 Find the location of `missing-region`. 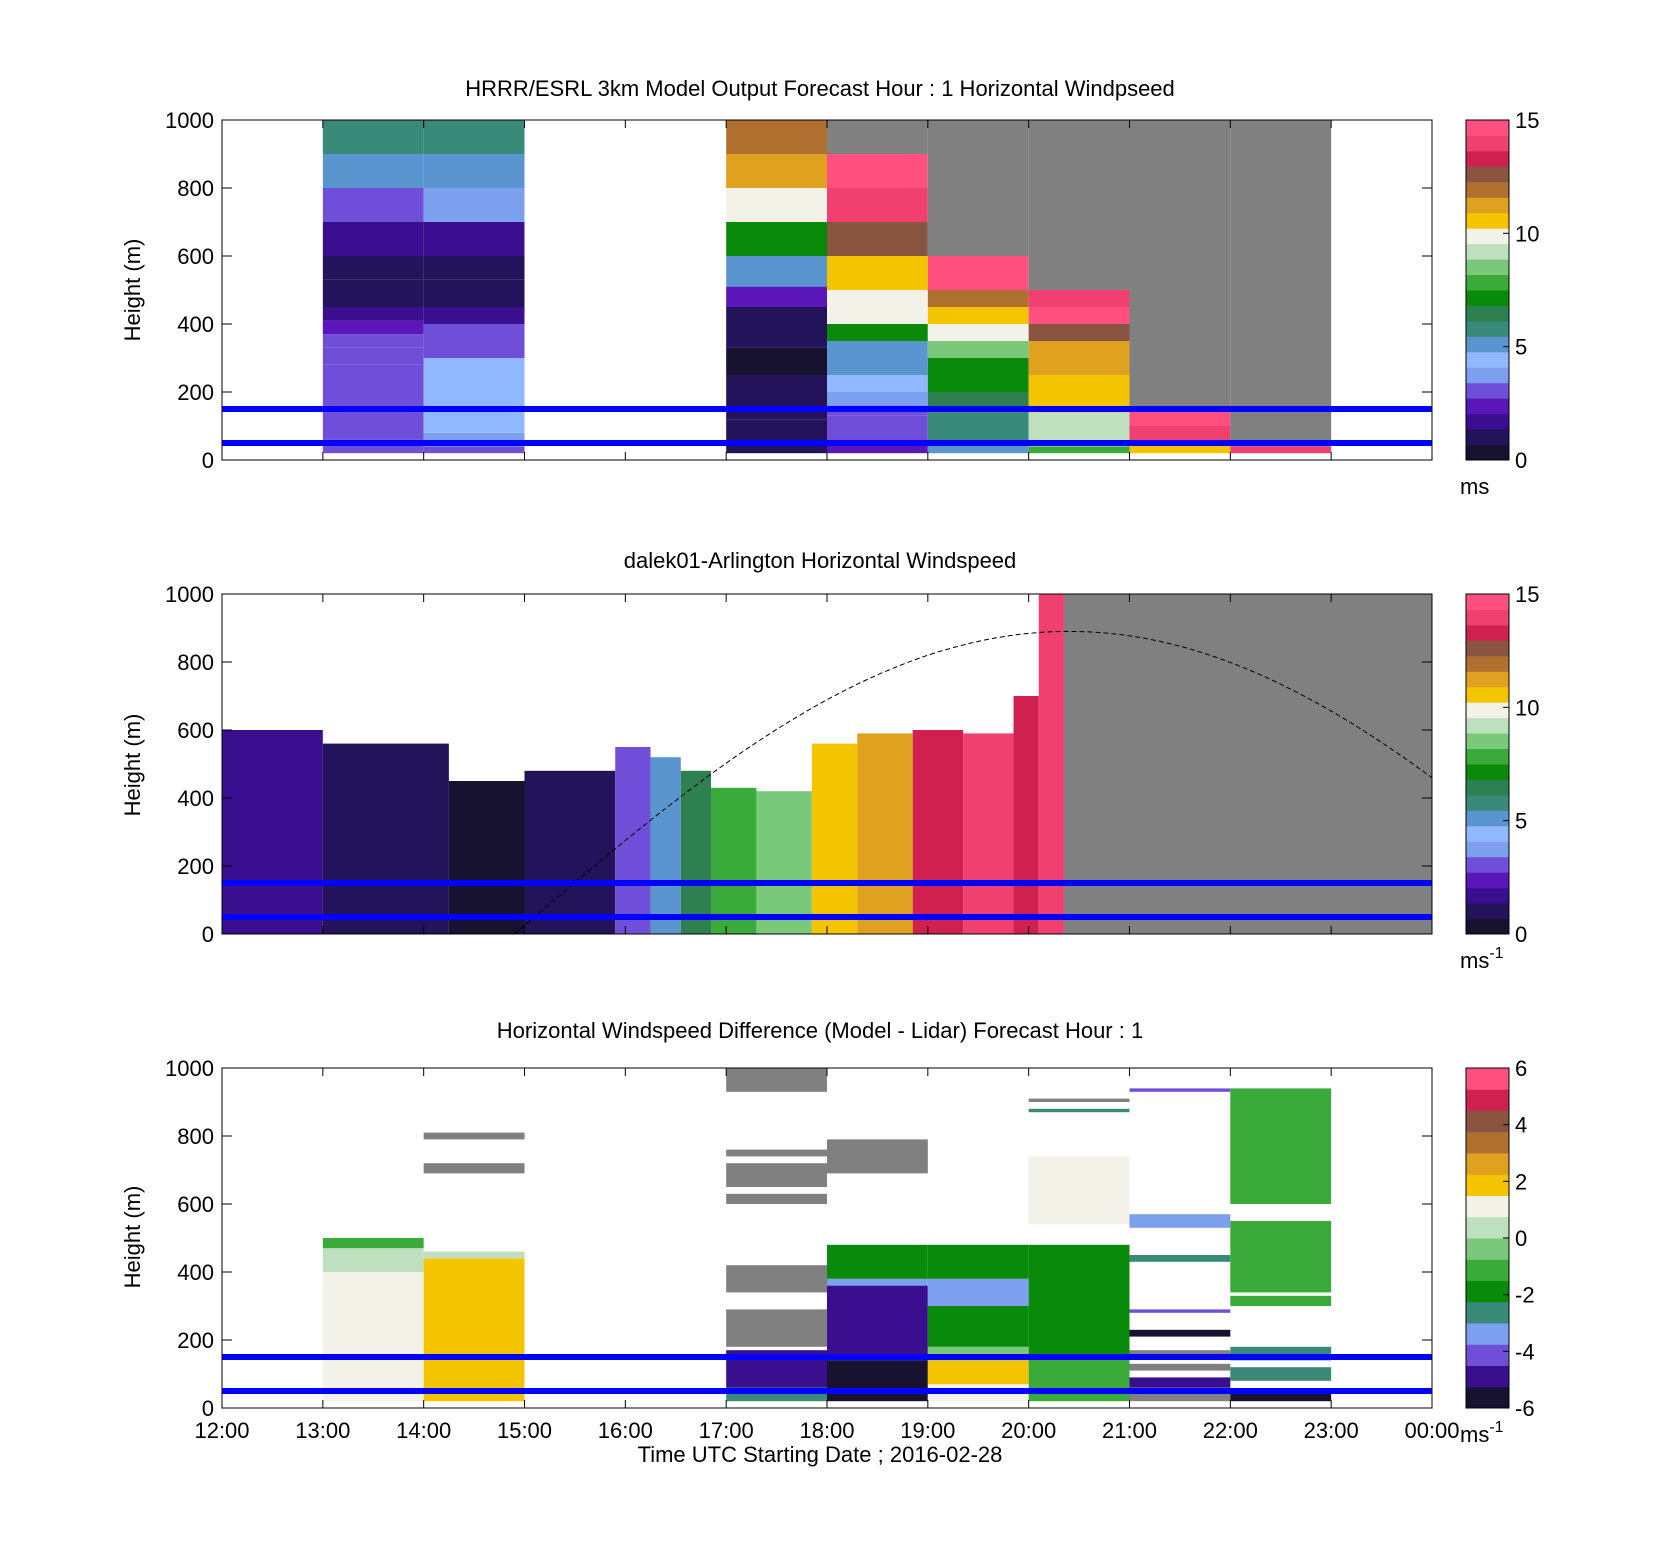

missing-region is located at coordinates (1247, 764).